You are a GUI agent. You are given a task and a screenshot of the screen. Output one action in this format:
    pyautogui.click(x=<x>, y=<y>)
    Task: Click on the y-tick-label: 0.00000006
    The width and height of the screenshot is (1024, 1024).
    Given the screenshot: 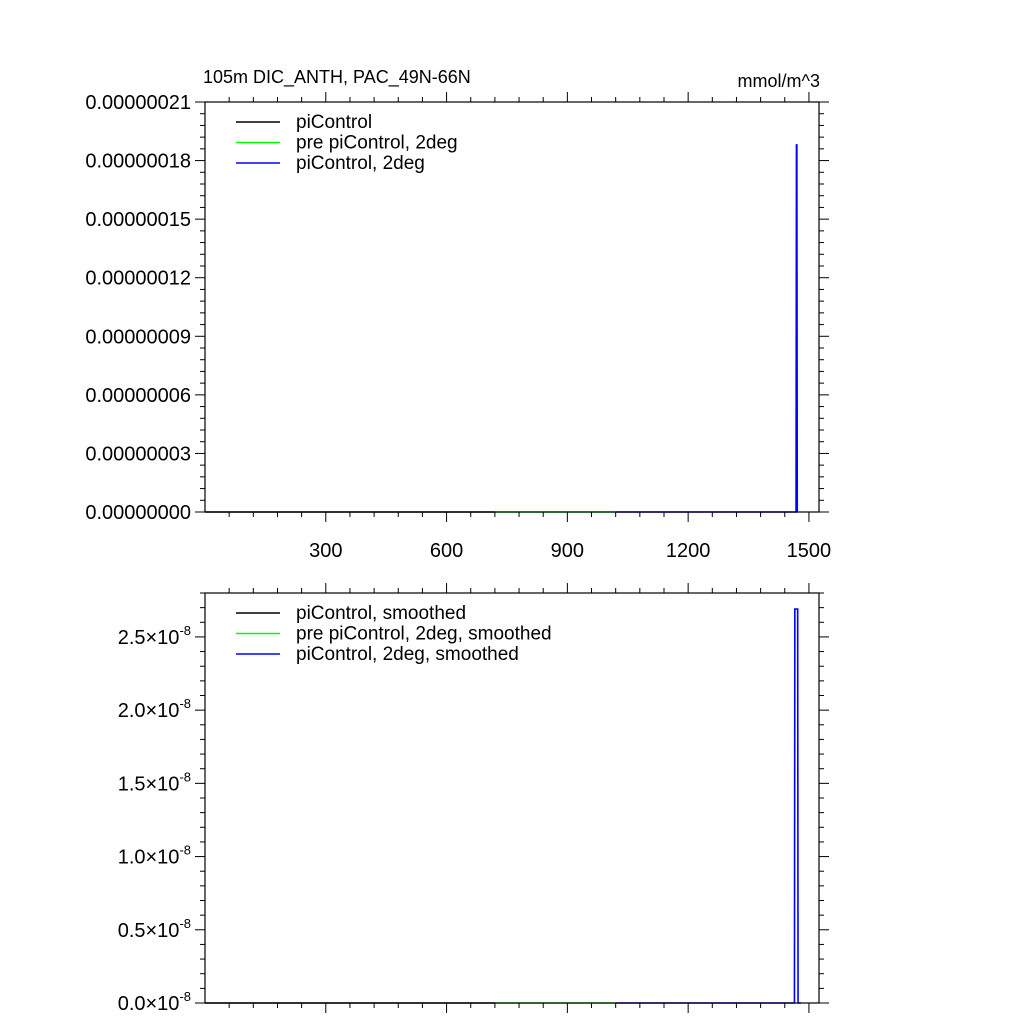 What is the action you would take?
    pyautogui.click(x=138, y=396)
    